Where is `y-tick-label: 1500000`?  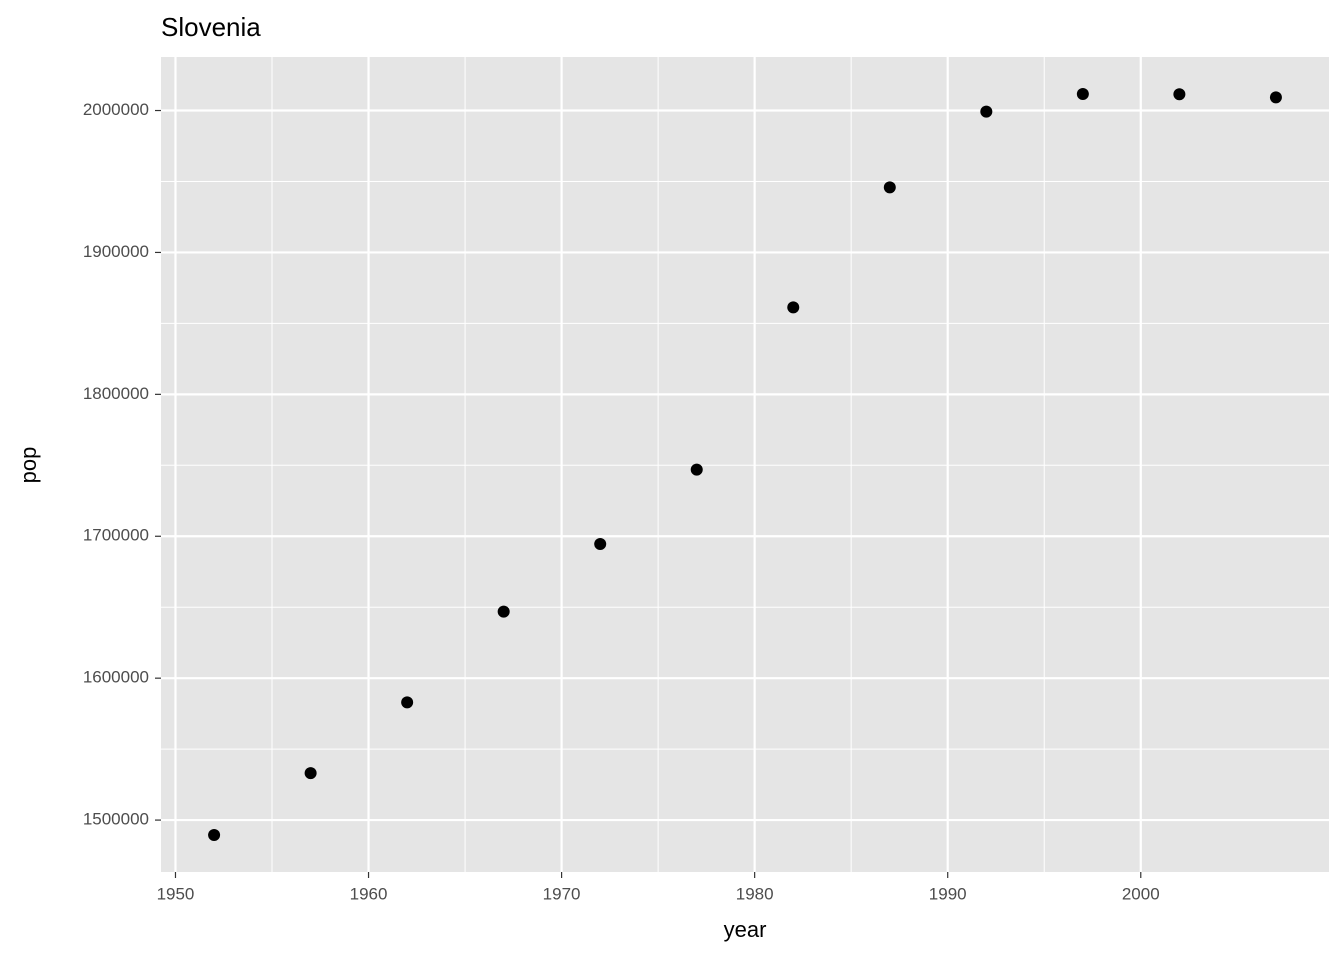 y-tick-label: 1500000 is located at coordinates (116, 819).